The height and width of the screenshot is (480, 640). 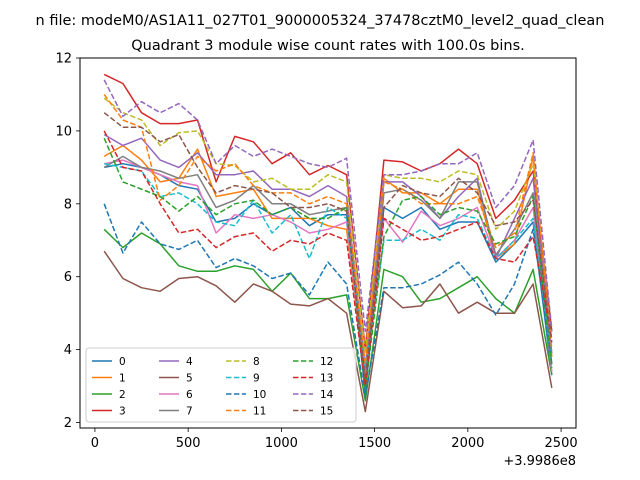 I want to click on legend-item-13: 13, so click(x=313, y=379).